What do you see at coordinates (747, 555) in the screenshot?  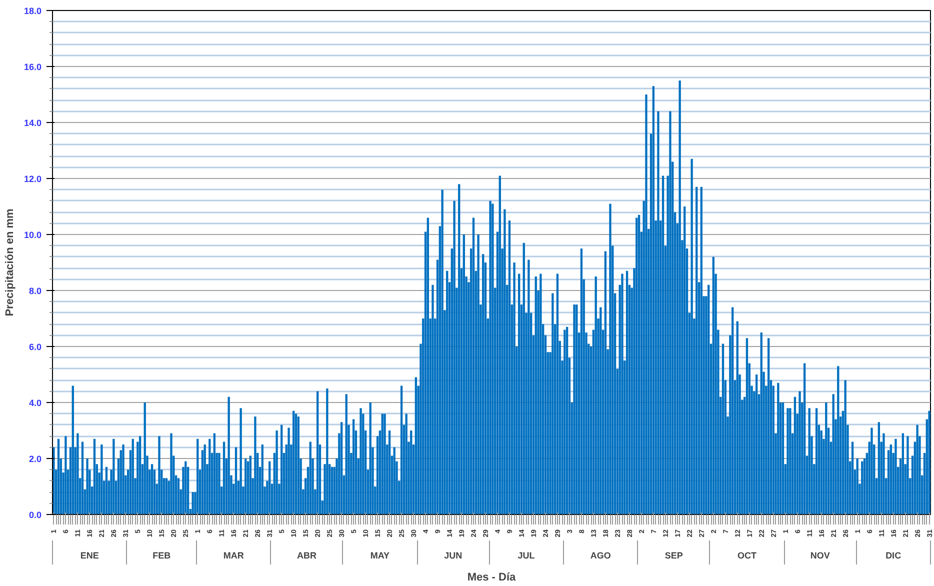 I see `text: OCT` at bounding box center [747, 555].